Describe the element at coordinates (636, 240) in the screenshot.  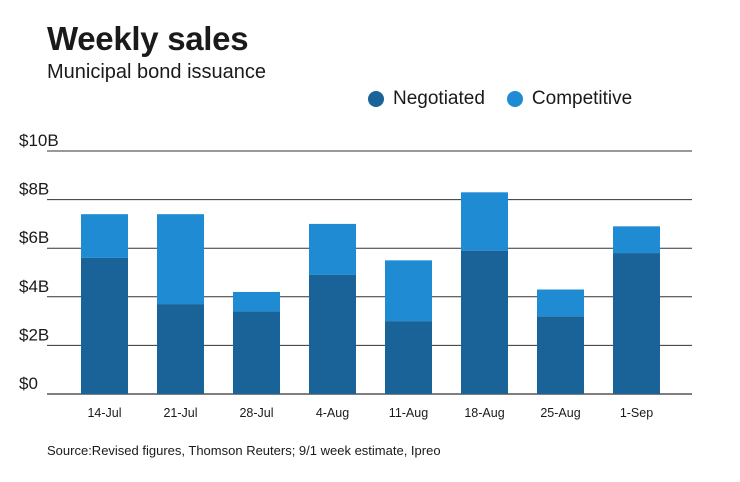
I see `bar-competitive-1-Sep` at that location.